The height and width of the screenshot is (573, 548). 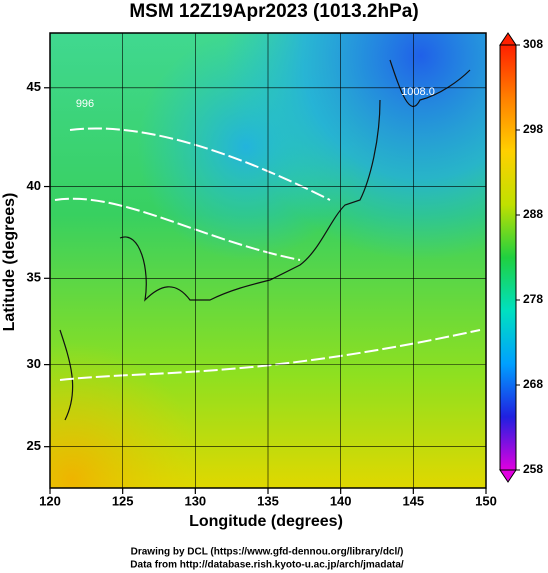 I want to click on colorbar-tick-label: 298, so click(x=533, y=129).